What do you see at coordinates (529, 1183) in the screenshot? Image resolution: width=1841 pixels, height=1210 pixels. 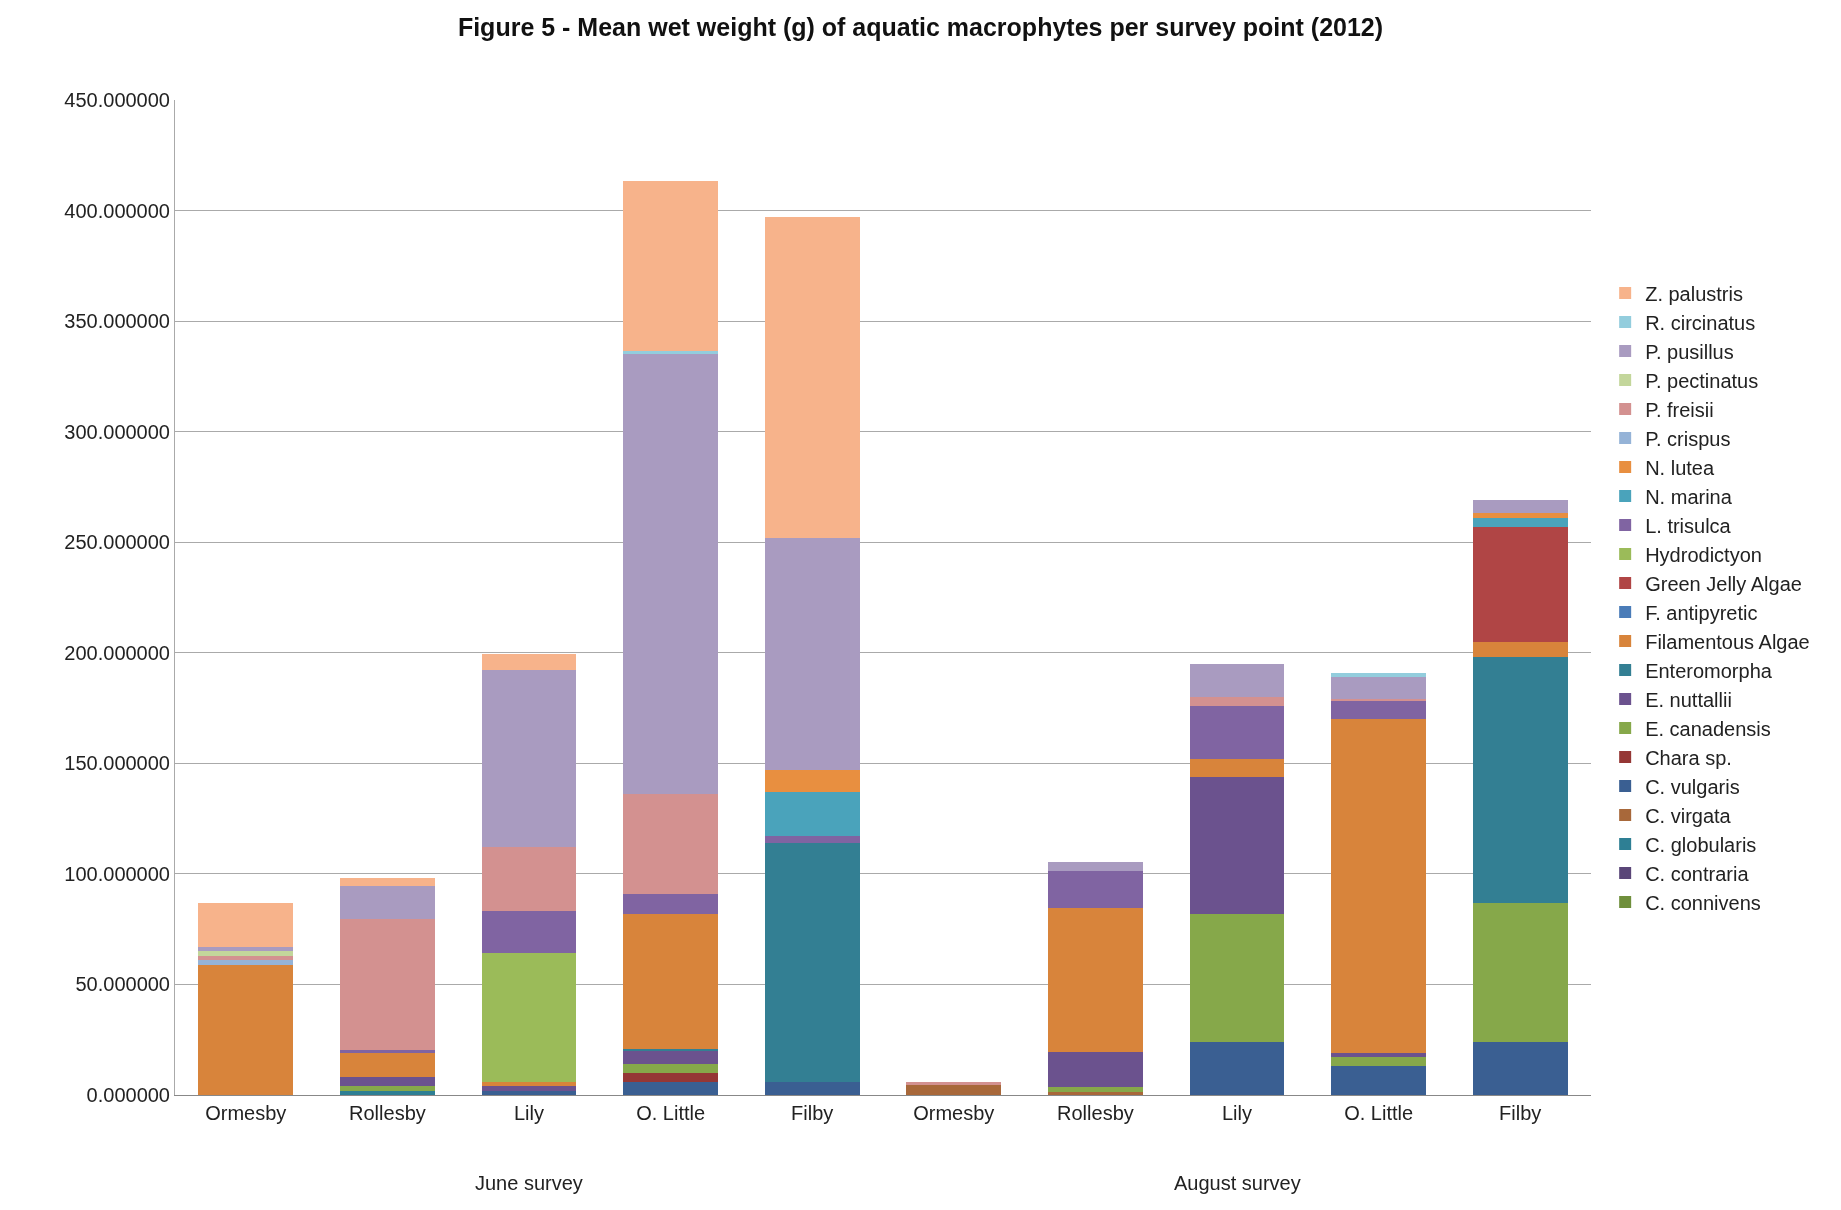 I see `text: June survey` at bounding box center [529, 1183].